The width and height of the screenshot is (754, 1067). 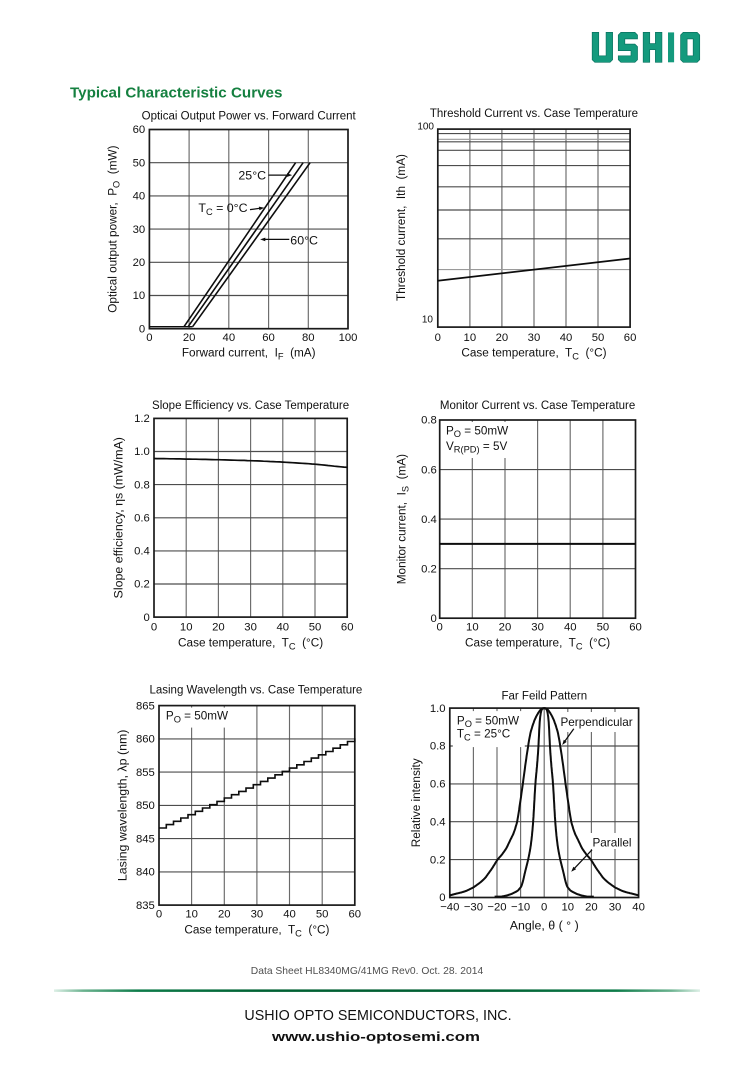 I want to click on svg-text: 855, so click(x=145, y=773).